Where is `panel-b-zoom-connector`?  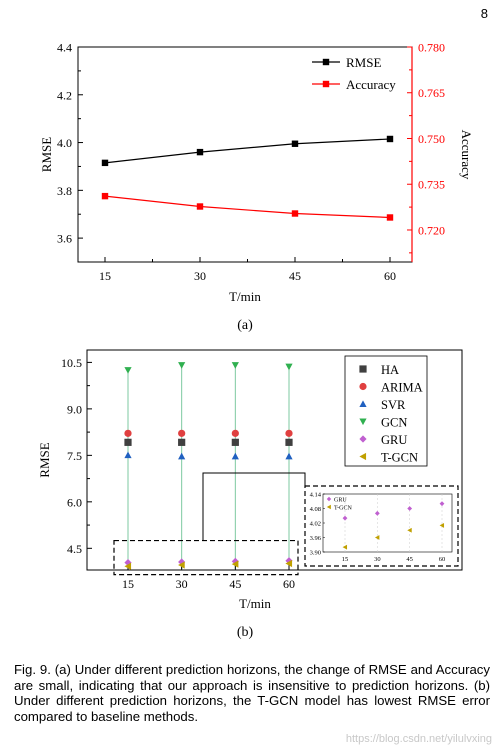
panel-b-zoom-connector is located at coordinates (254, 506).